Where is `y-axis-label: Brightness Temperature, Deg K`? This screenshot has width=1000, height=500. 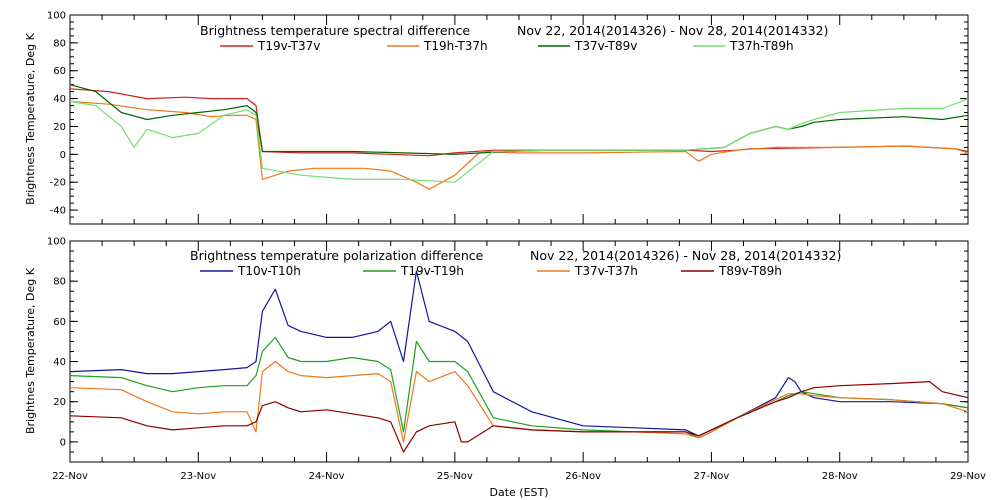 y-axis-label: Brightness Temperature, Deg K is located at coordinates (30, 118).